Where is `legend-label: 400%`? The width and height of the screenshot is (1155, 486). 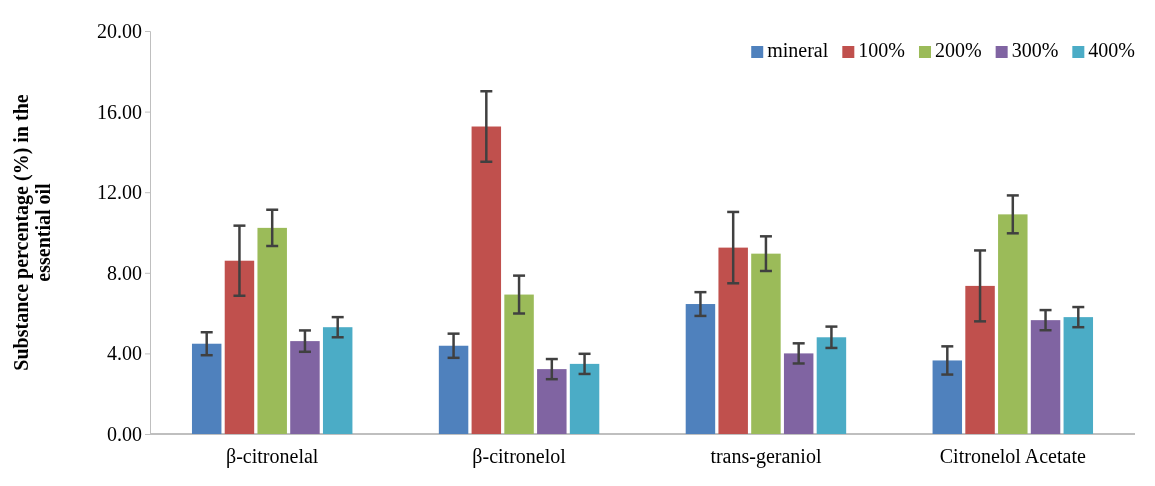 legend-label: 400% is located at coordinates (1111, 50).